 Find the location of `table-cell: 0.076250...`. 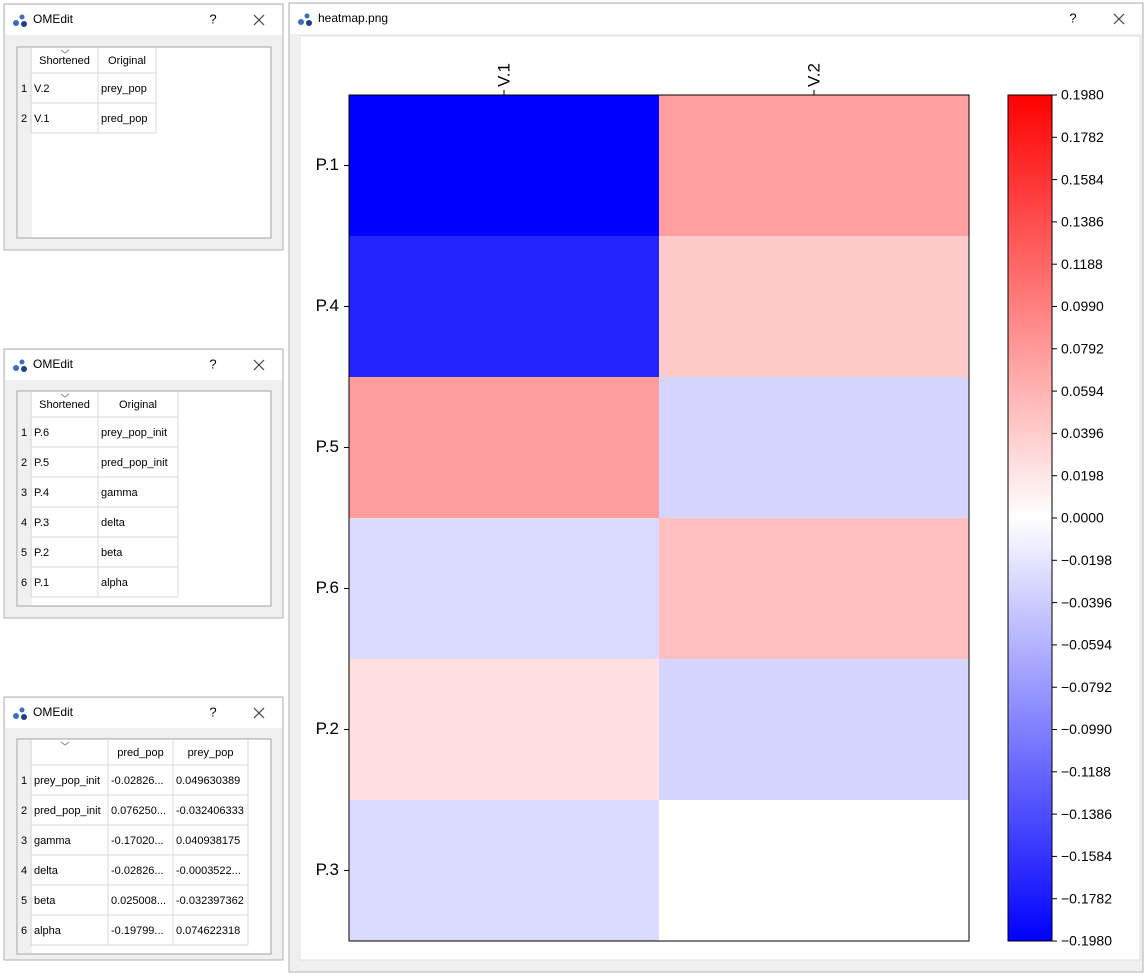

table-cell: 0.076250... is located at coordinates (138, 811).